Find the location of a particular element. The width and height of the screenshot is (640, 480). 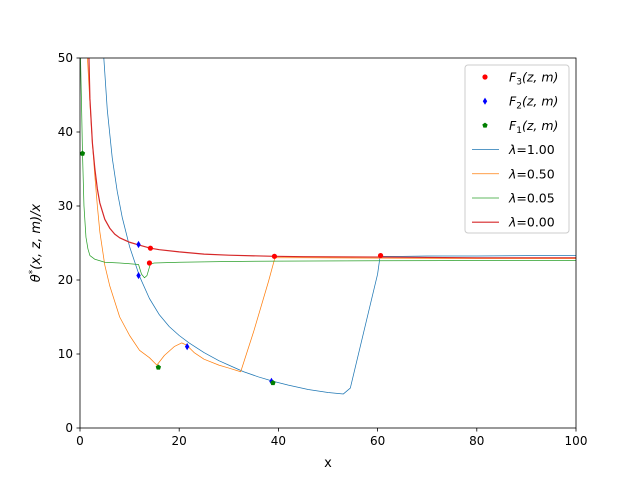

legend-label-f3: F3(z, m) is located at coordinates (533, 79).